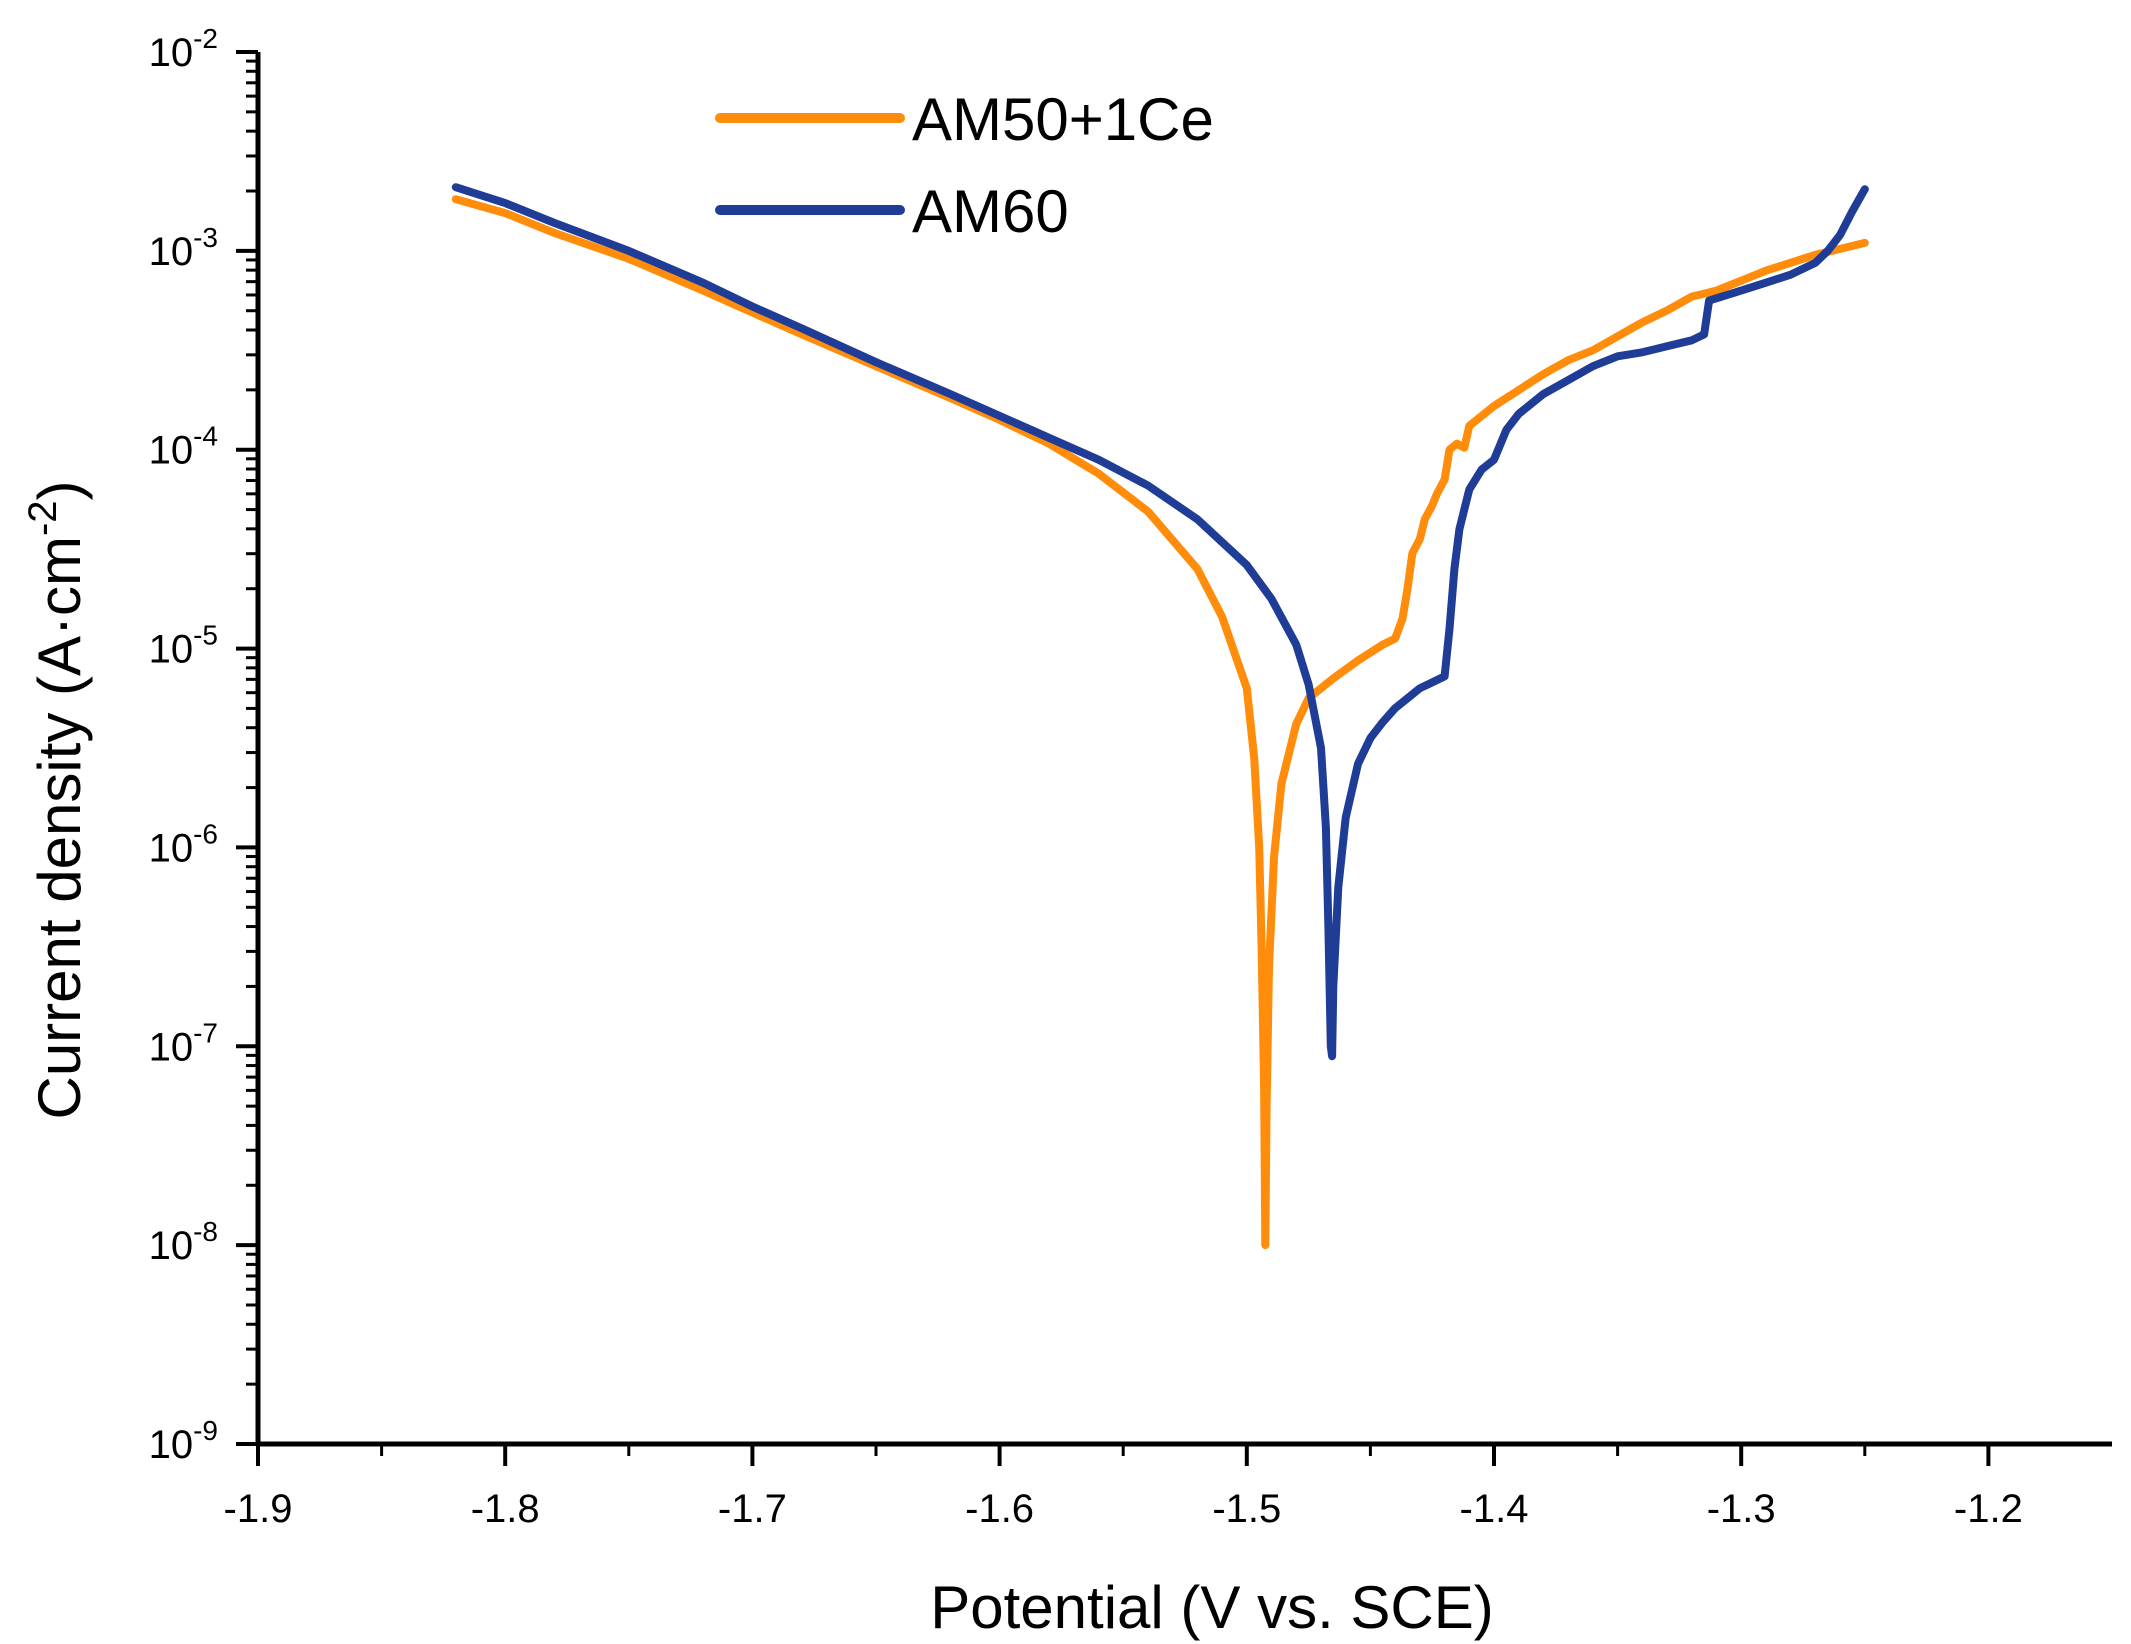 The image size is (2131, 1644). Describe the element at coordinates (1741, 1509) in the screenshot. I see `x-tick-label: -1.3` at that location.